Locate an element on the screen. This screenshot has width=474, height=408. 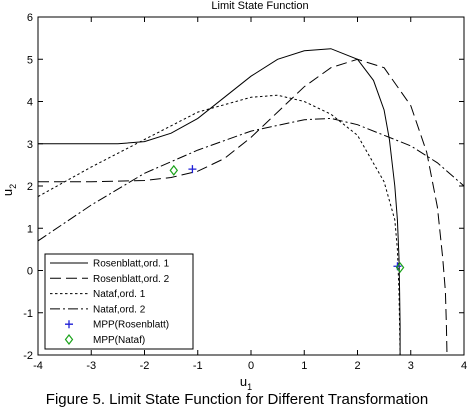
x-tick-label: -1 is located at coordinates (198, 366).